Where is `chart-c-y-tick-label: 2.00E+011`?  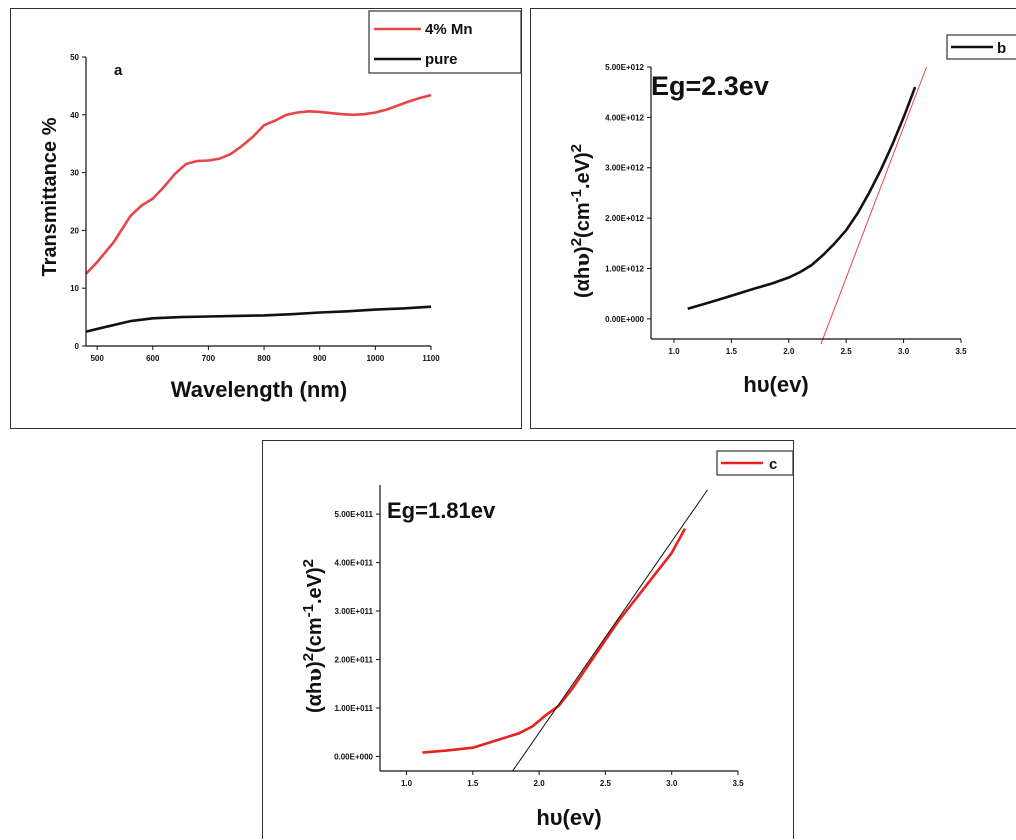 chart-c-y-tick-label: 2.00E+011 is located at coordinates (354, 660).